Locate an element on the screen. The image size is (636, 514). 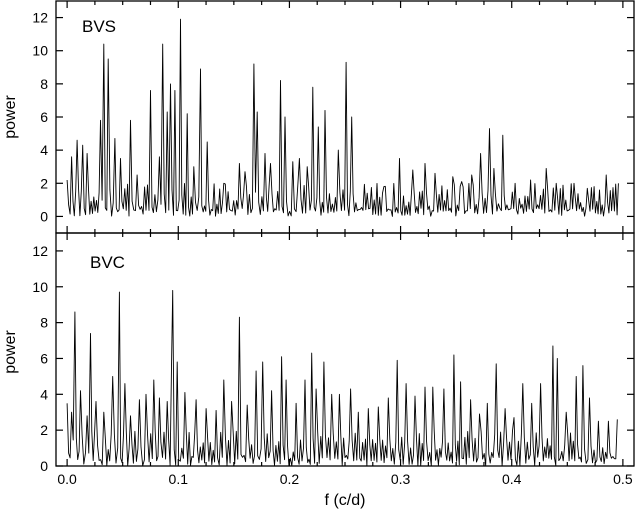
bvs-ytick-label: 4 is located at coordinates (44, 150).